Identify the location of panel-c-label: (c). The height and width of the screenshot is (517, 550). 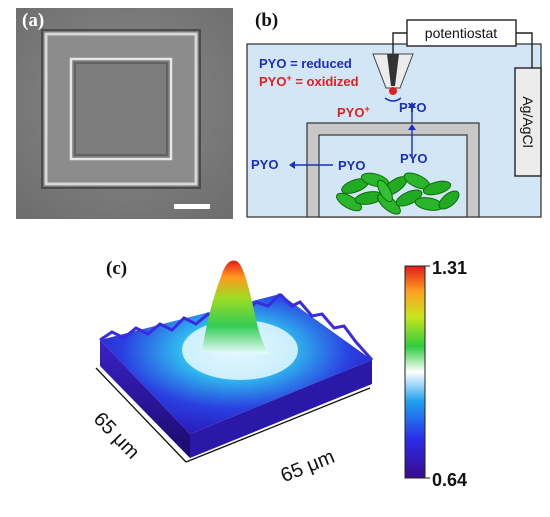
(117, 268).